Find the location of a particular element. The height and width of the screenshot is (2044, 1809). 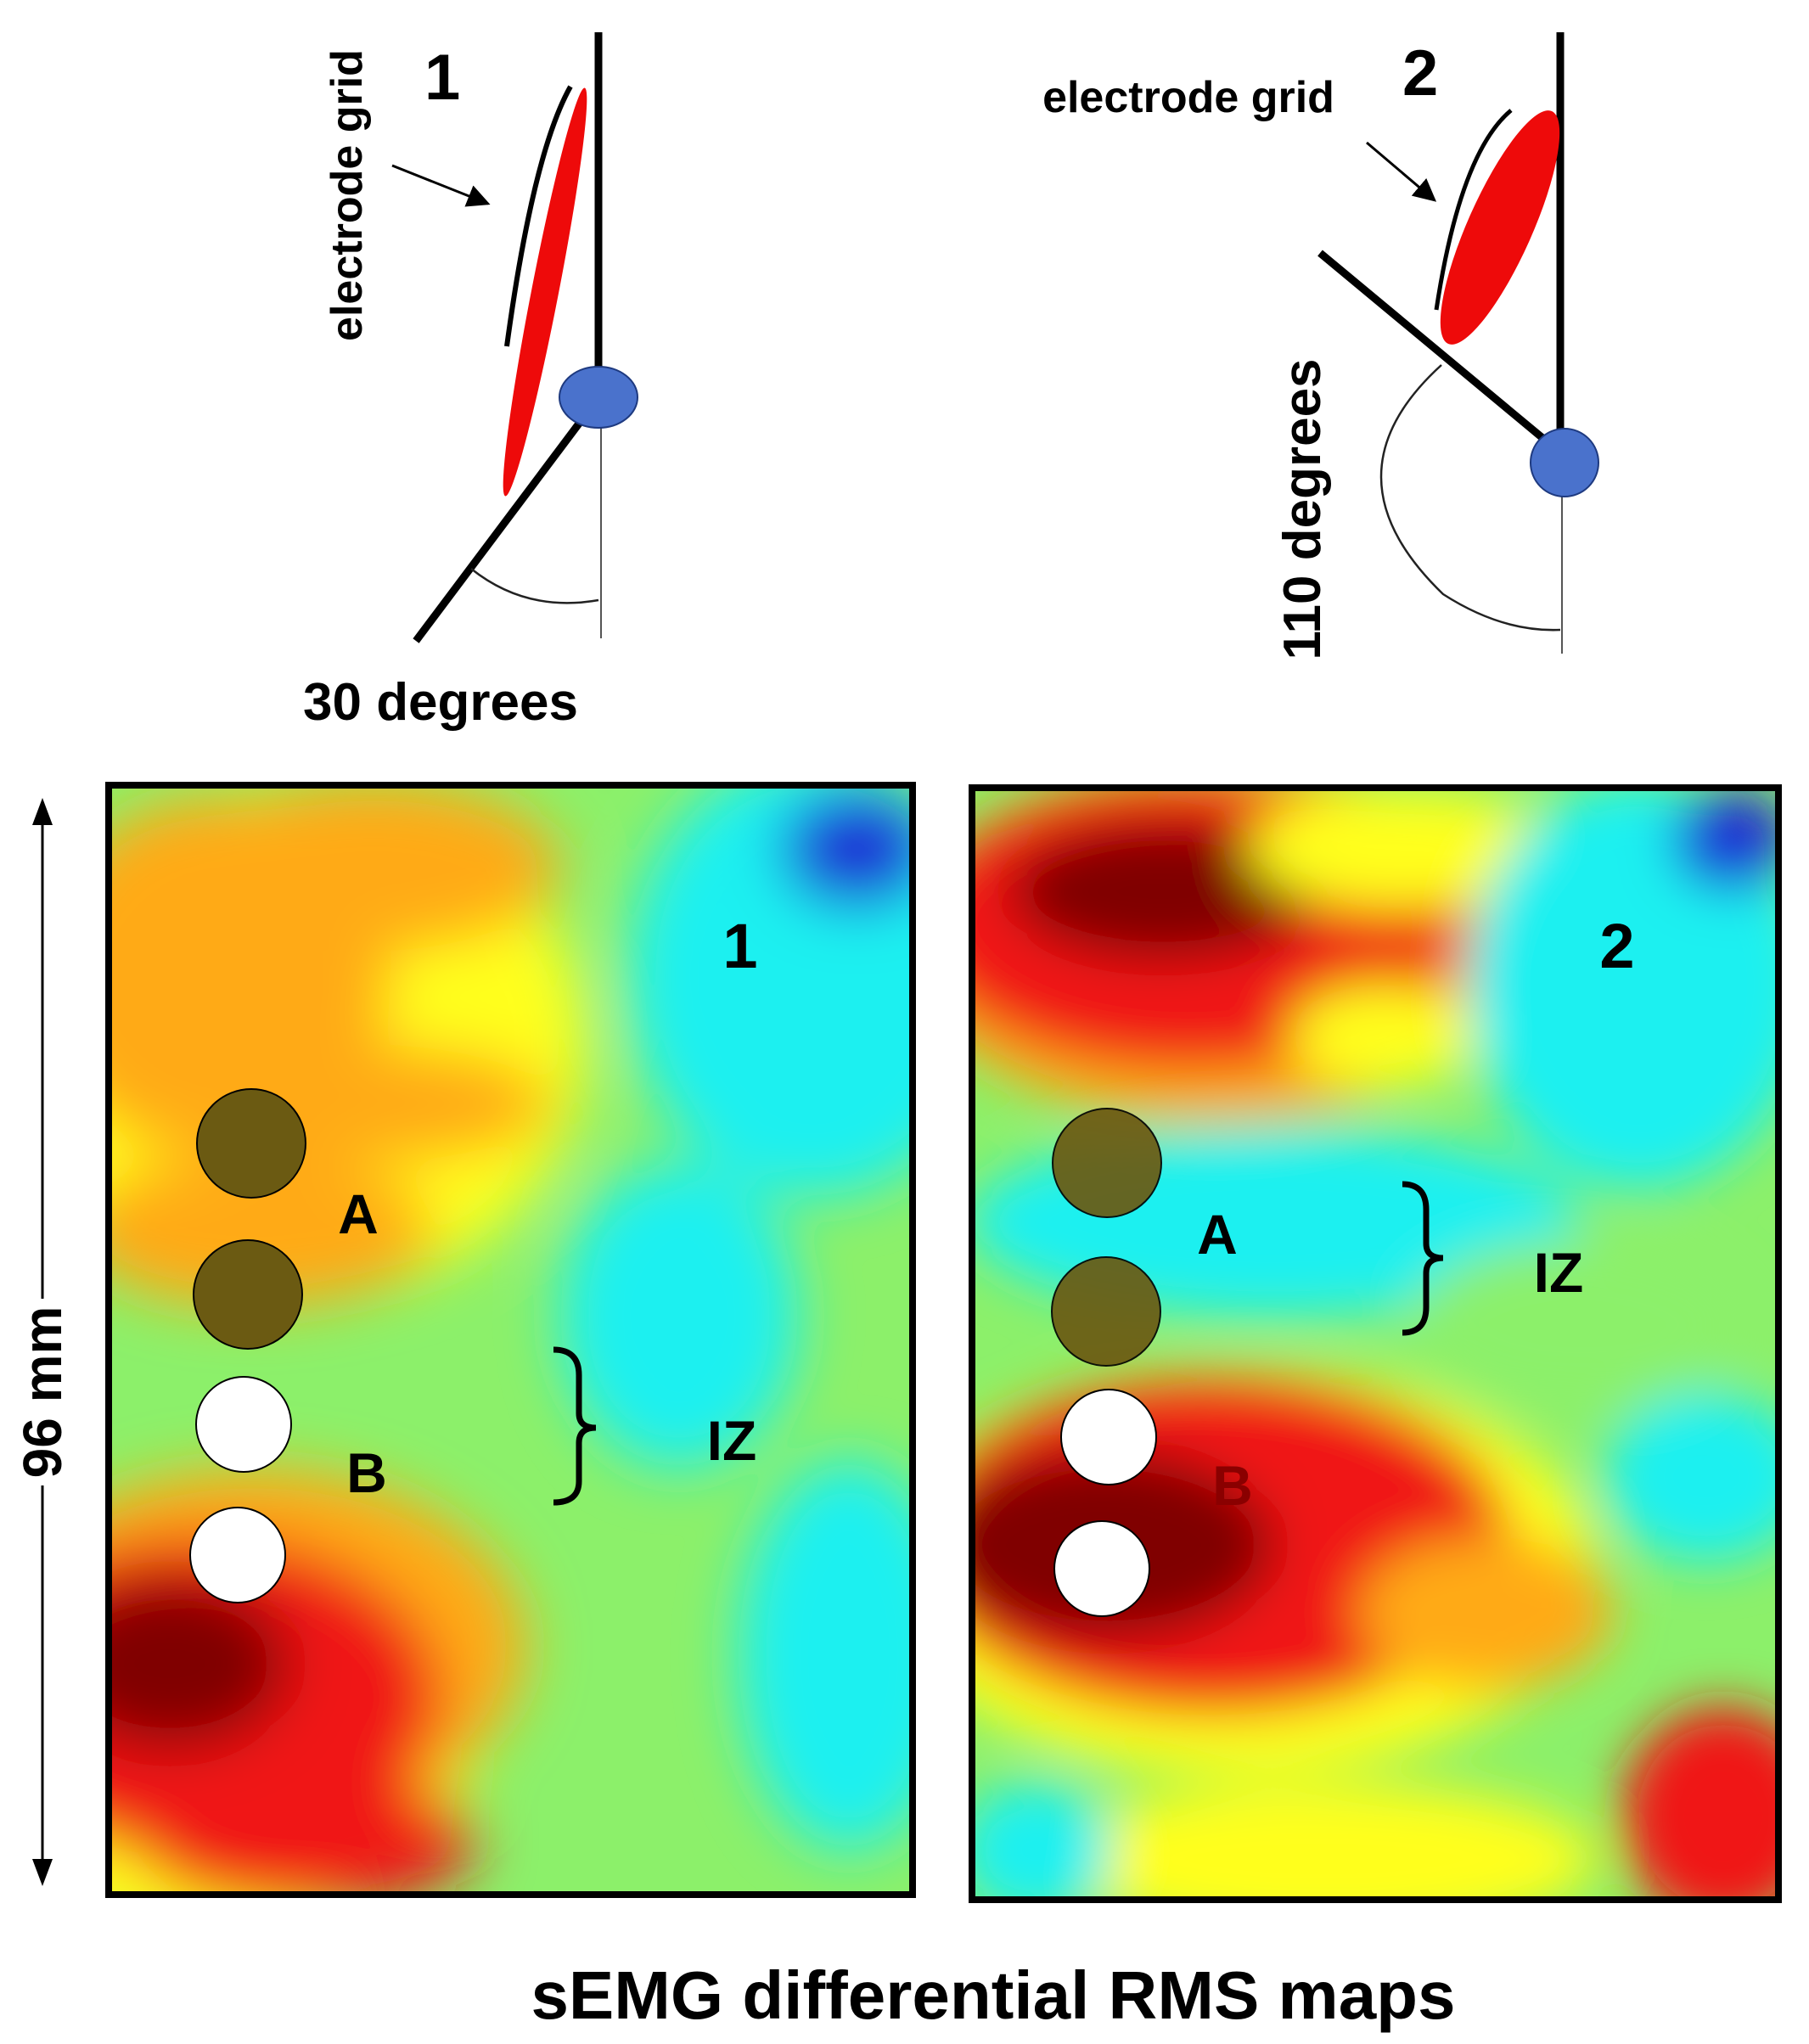

schematic-number: 1 is located at coordinates (442, 78).